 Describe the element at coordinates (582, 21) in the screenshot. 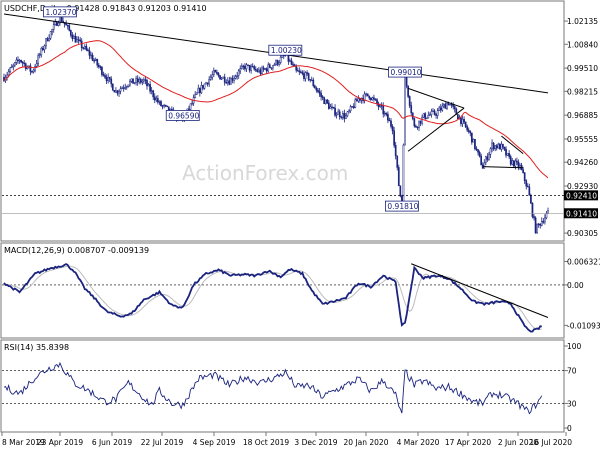

I see `price-y-tick-label: 1.02135` at that location.